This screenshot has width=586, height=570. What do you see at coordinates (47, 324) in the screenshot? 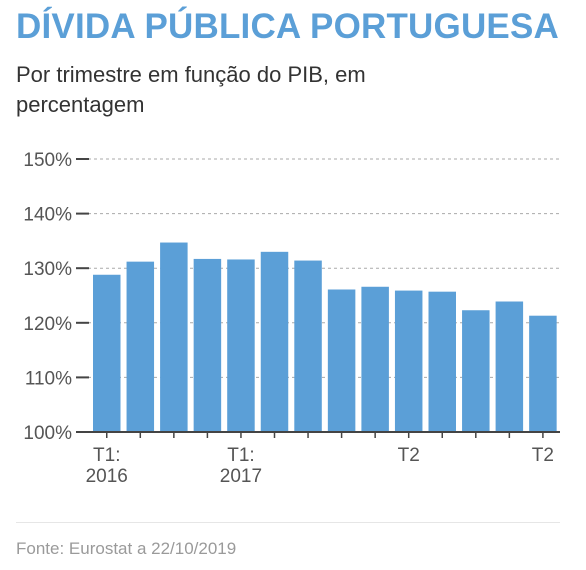
I see `y-tick-label: 120%` at bounding box center [47, 324].